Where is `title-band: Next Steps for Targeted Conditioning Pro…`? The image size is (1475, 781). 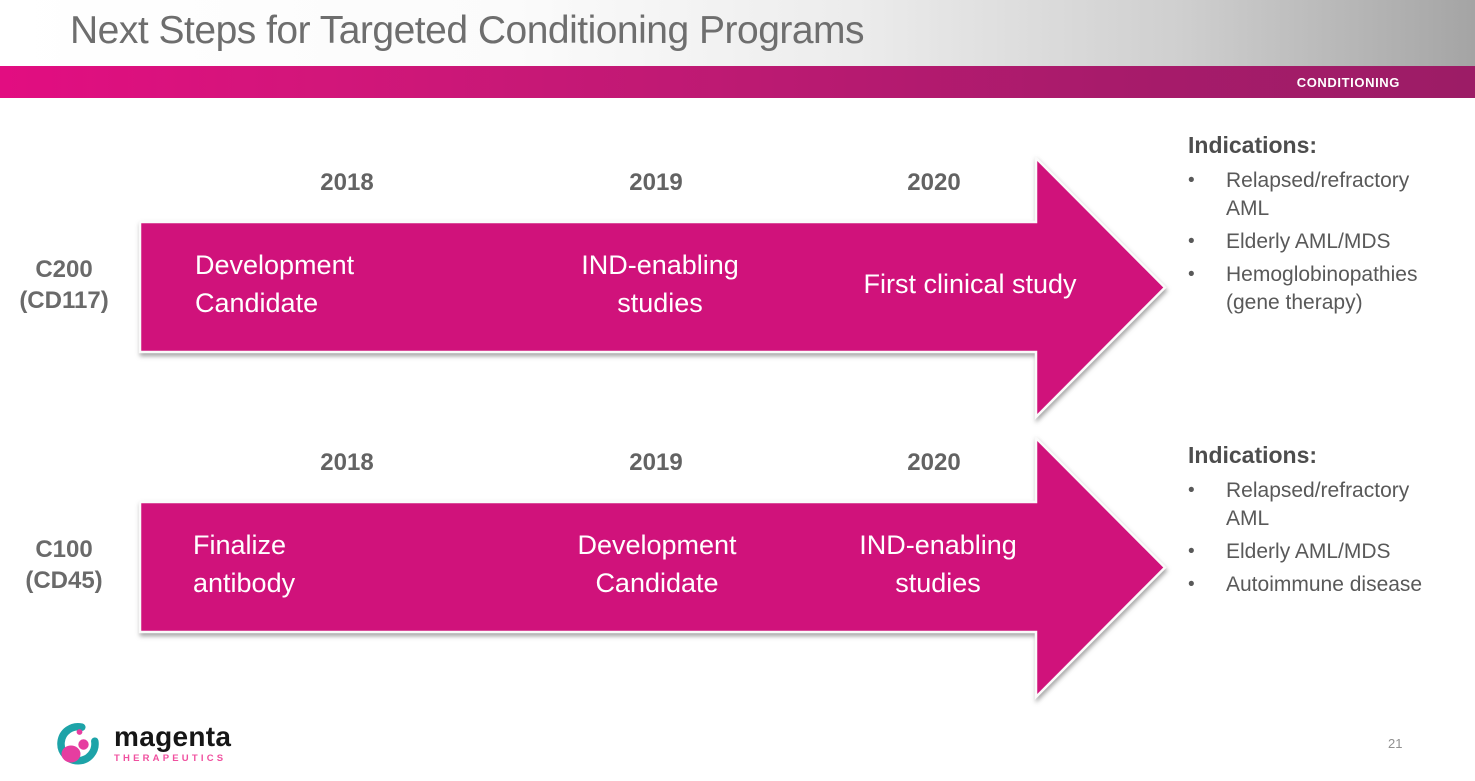 title-band: Next Steps for Targeted Conditioning Pro… is located at coordinates (737, 33).